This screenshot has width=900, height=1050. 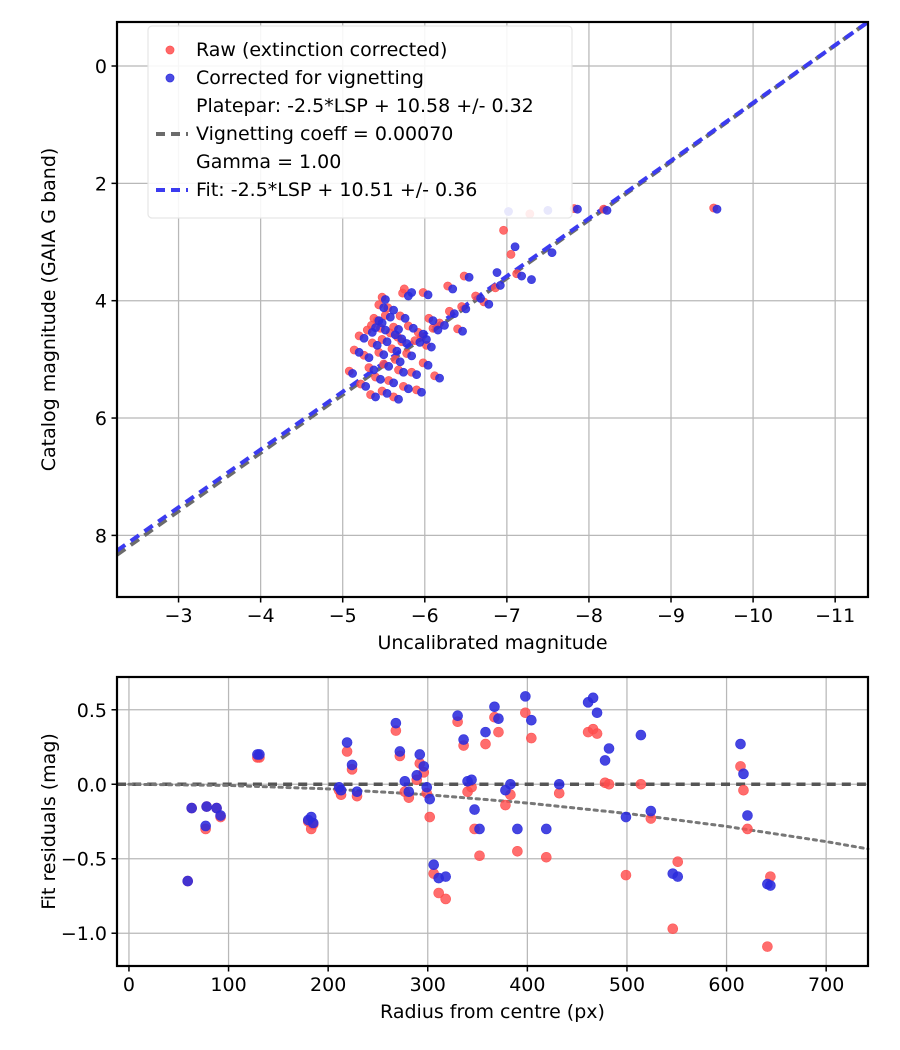 What do you see at coordinates (826, 985) in the screenshot?
I see `x-tick-label: 700` at bounding box center [826, 985].